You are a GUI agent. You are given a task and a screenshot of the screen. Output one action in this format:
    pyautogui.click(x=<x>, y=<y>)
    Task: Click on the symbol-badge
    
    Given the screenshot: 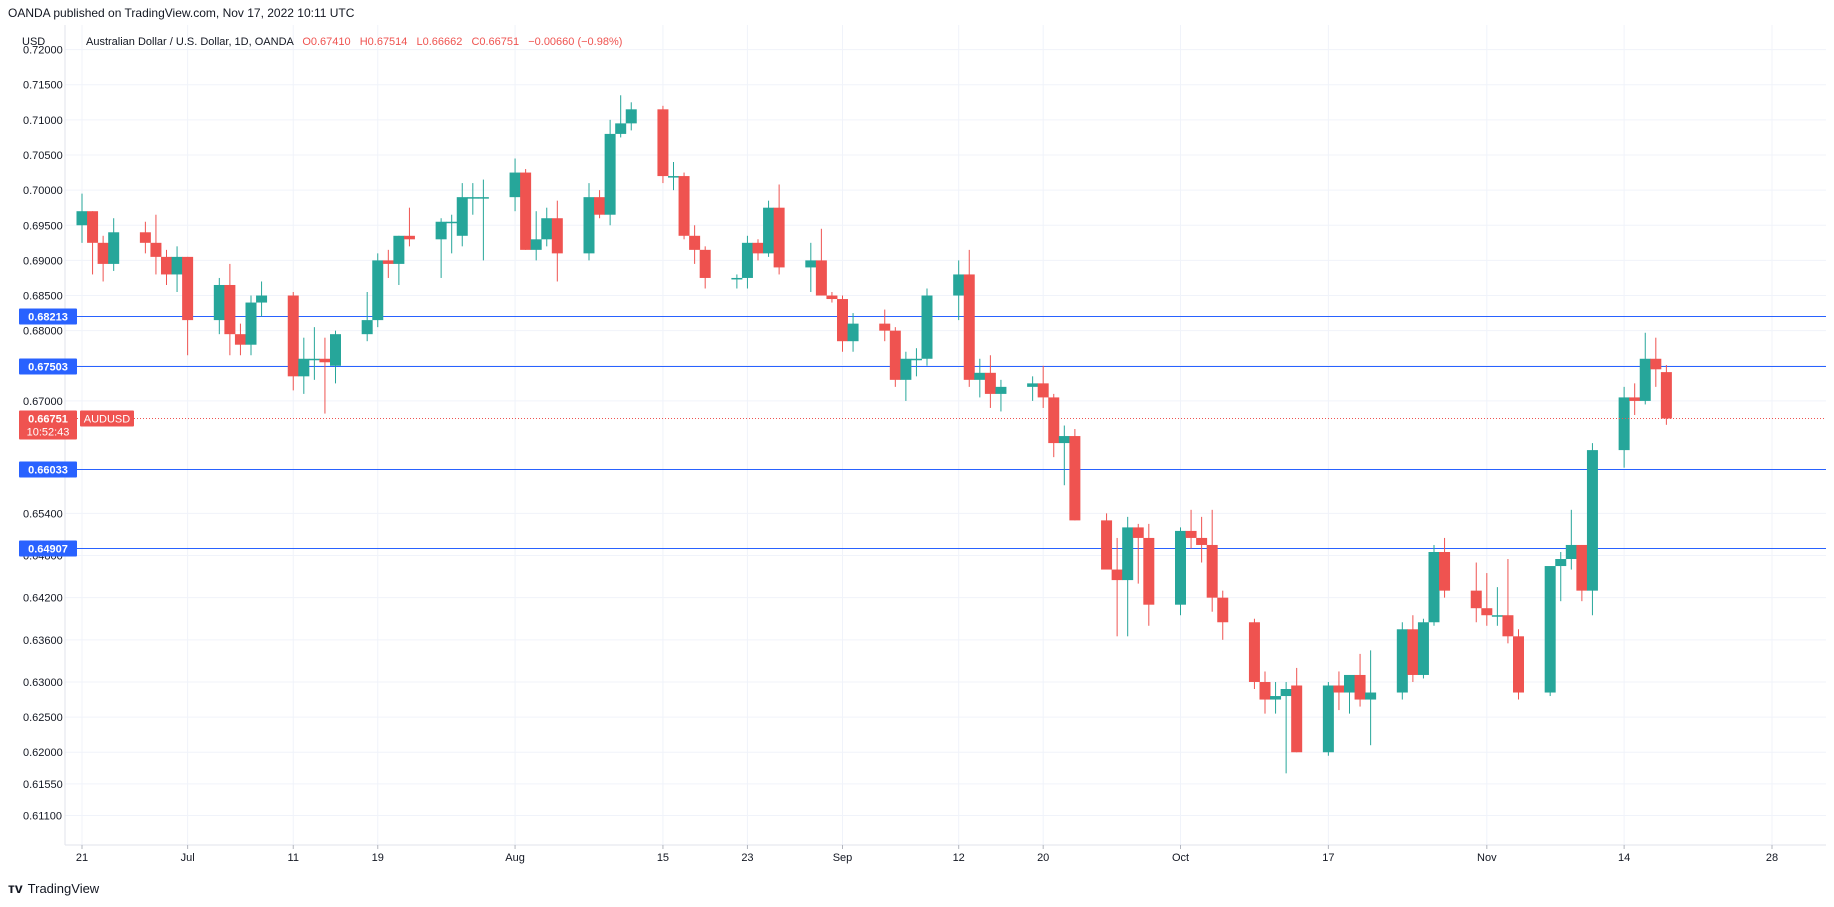 What is the action you would take?
    pyautogui.click(x=107, y=418)
    